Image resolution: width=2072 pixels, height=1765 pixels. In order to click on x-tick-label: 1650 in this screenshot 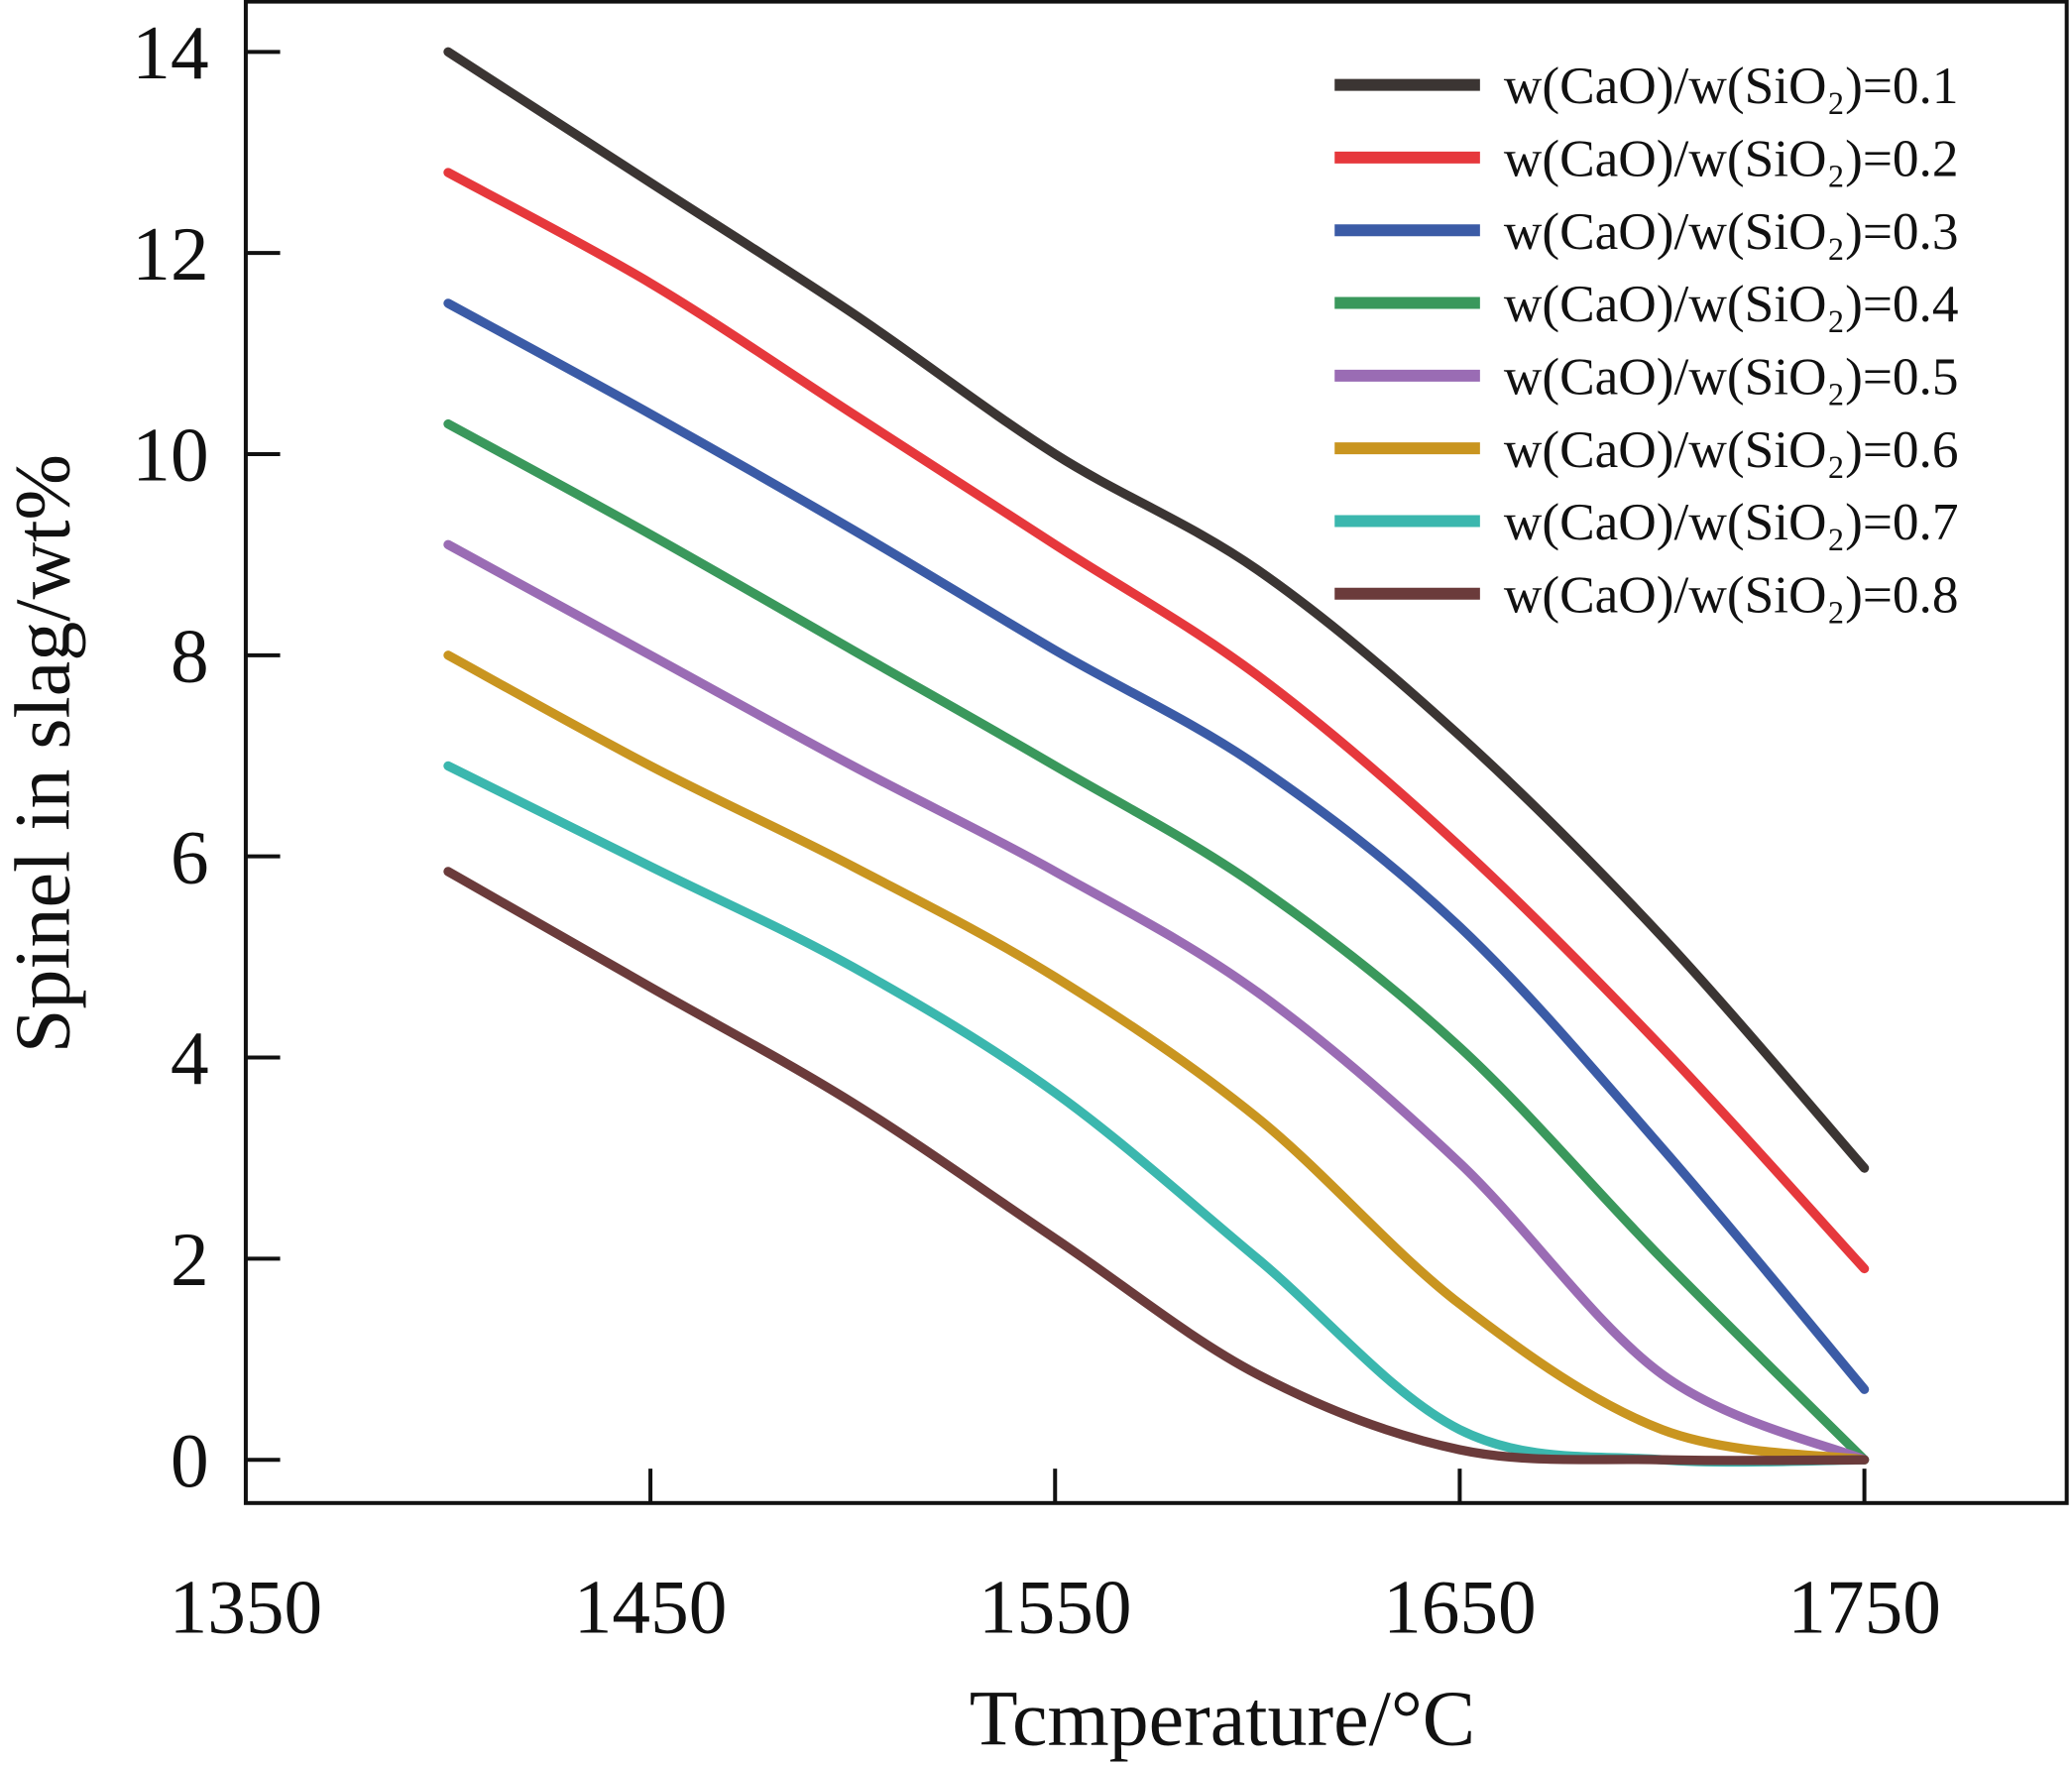, I will do `click(1460, 1607)`.